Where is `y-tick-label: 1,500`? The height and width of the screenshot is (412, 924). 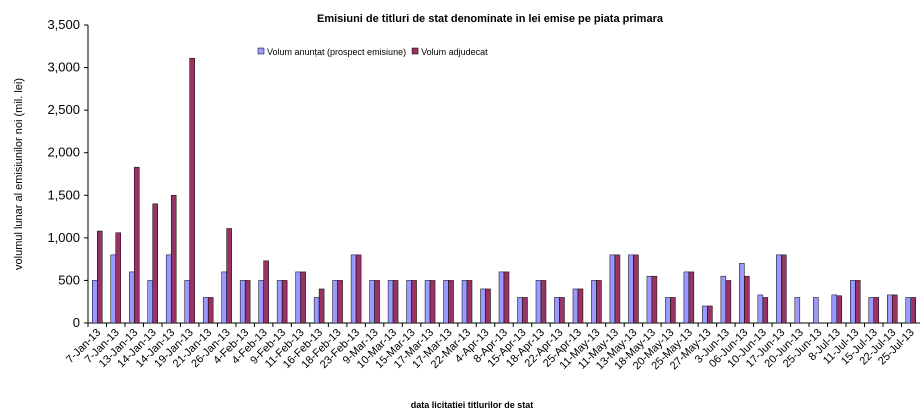 y-tick-label: 1,500 is located at coordinates (63, 194).